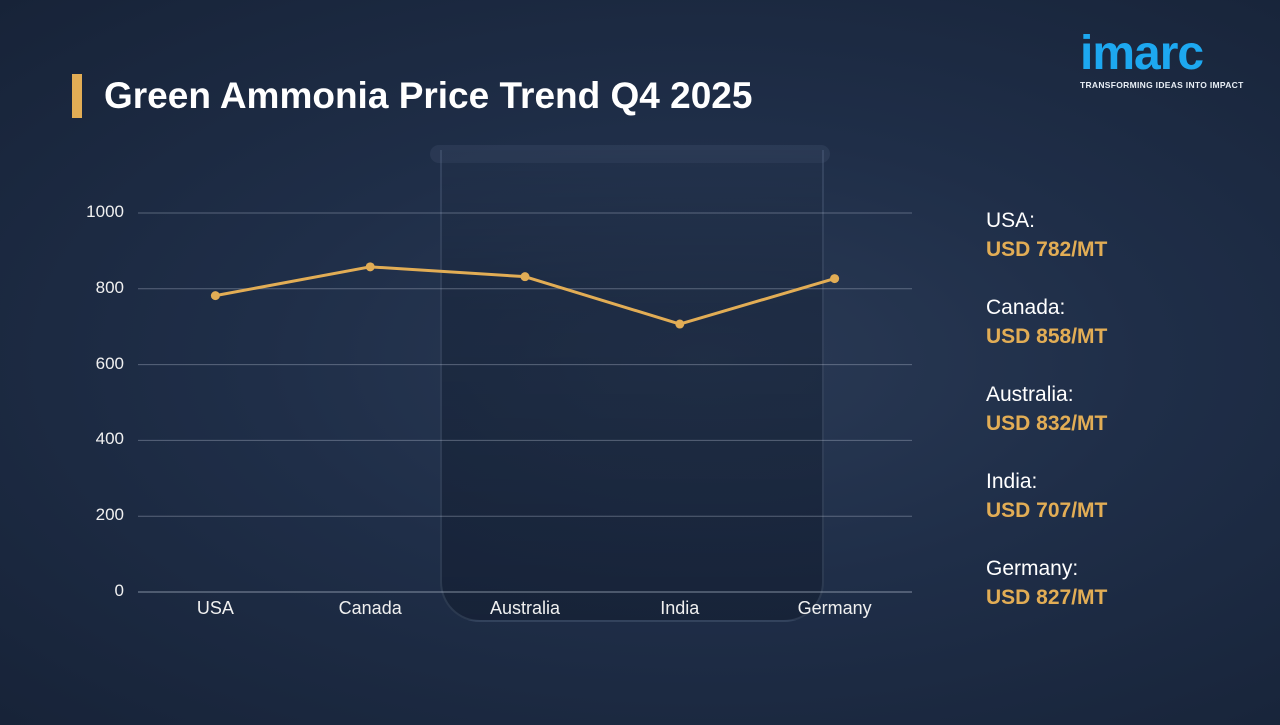  Describe the element at coordinates (370, 608) in the screenshot. I see `x-axis-tick-label: Canada` at that location.